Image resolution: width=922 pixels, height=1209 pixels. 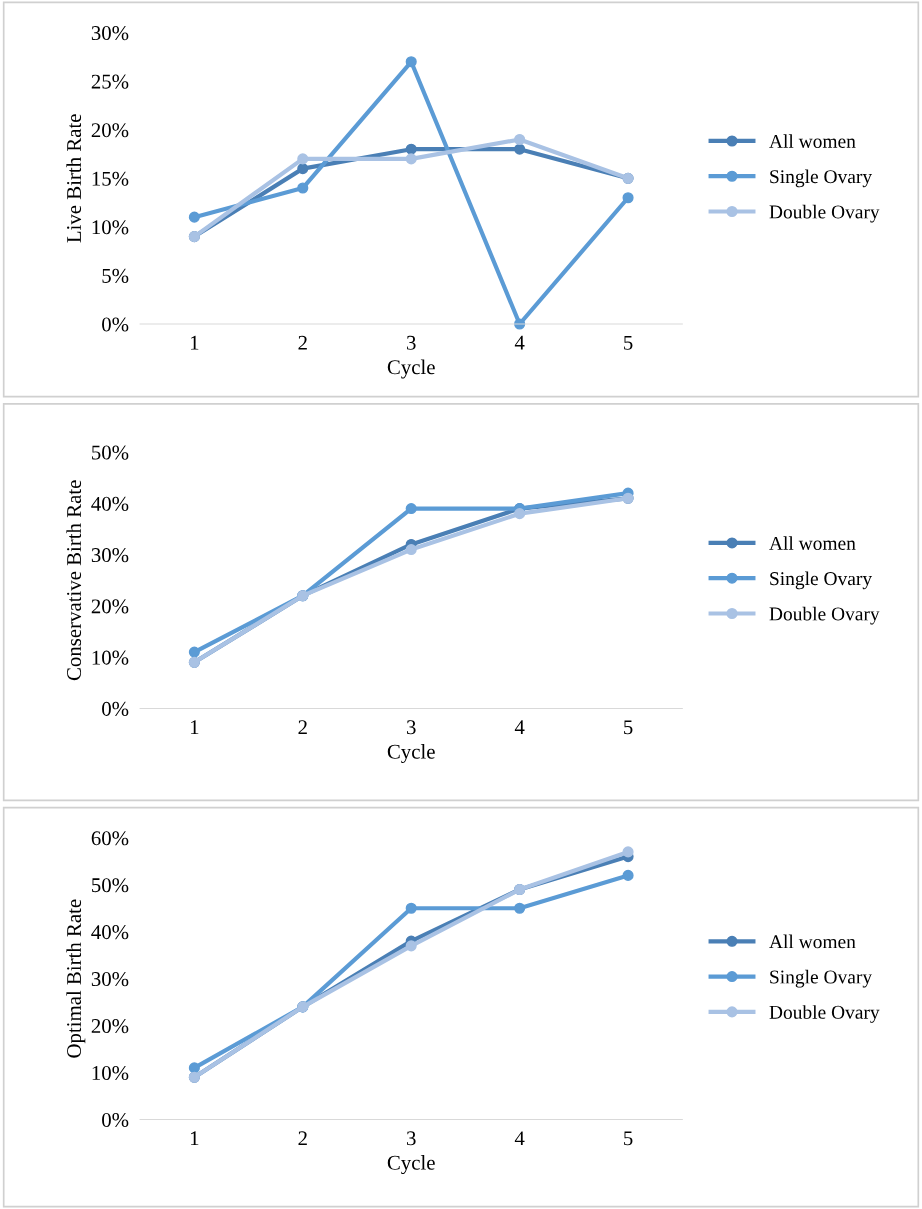 What do you see at coordinates (115, 275) in the screenshot?
I see `y-tick-label: 5%` at bounding box center [115, 275].